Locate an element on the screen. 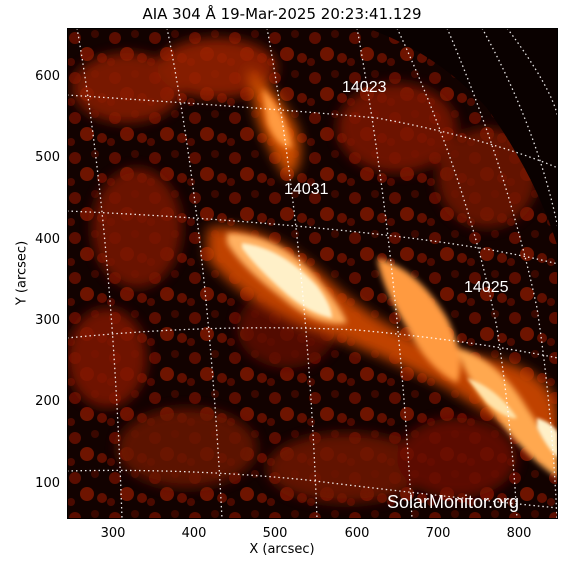  x-tick-label: 500 is located at coordinates (275, 533).